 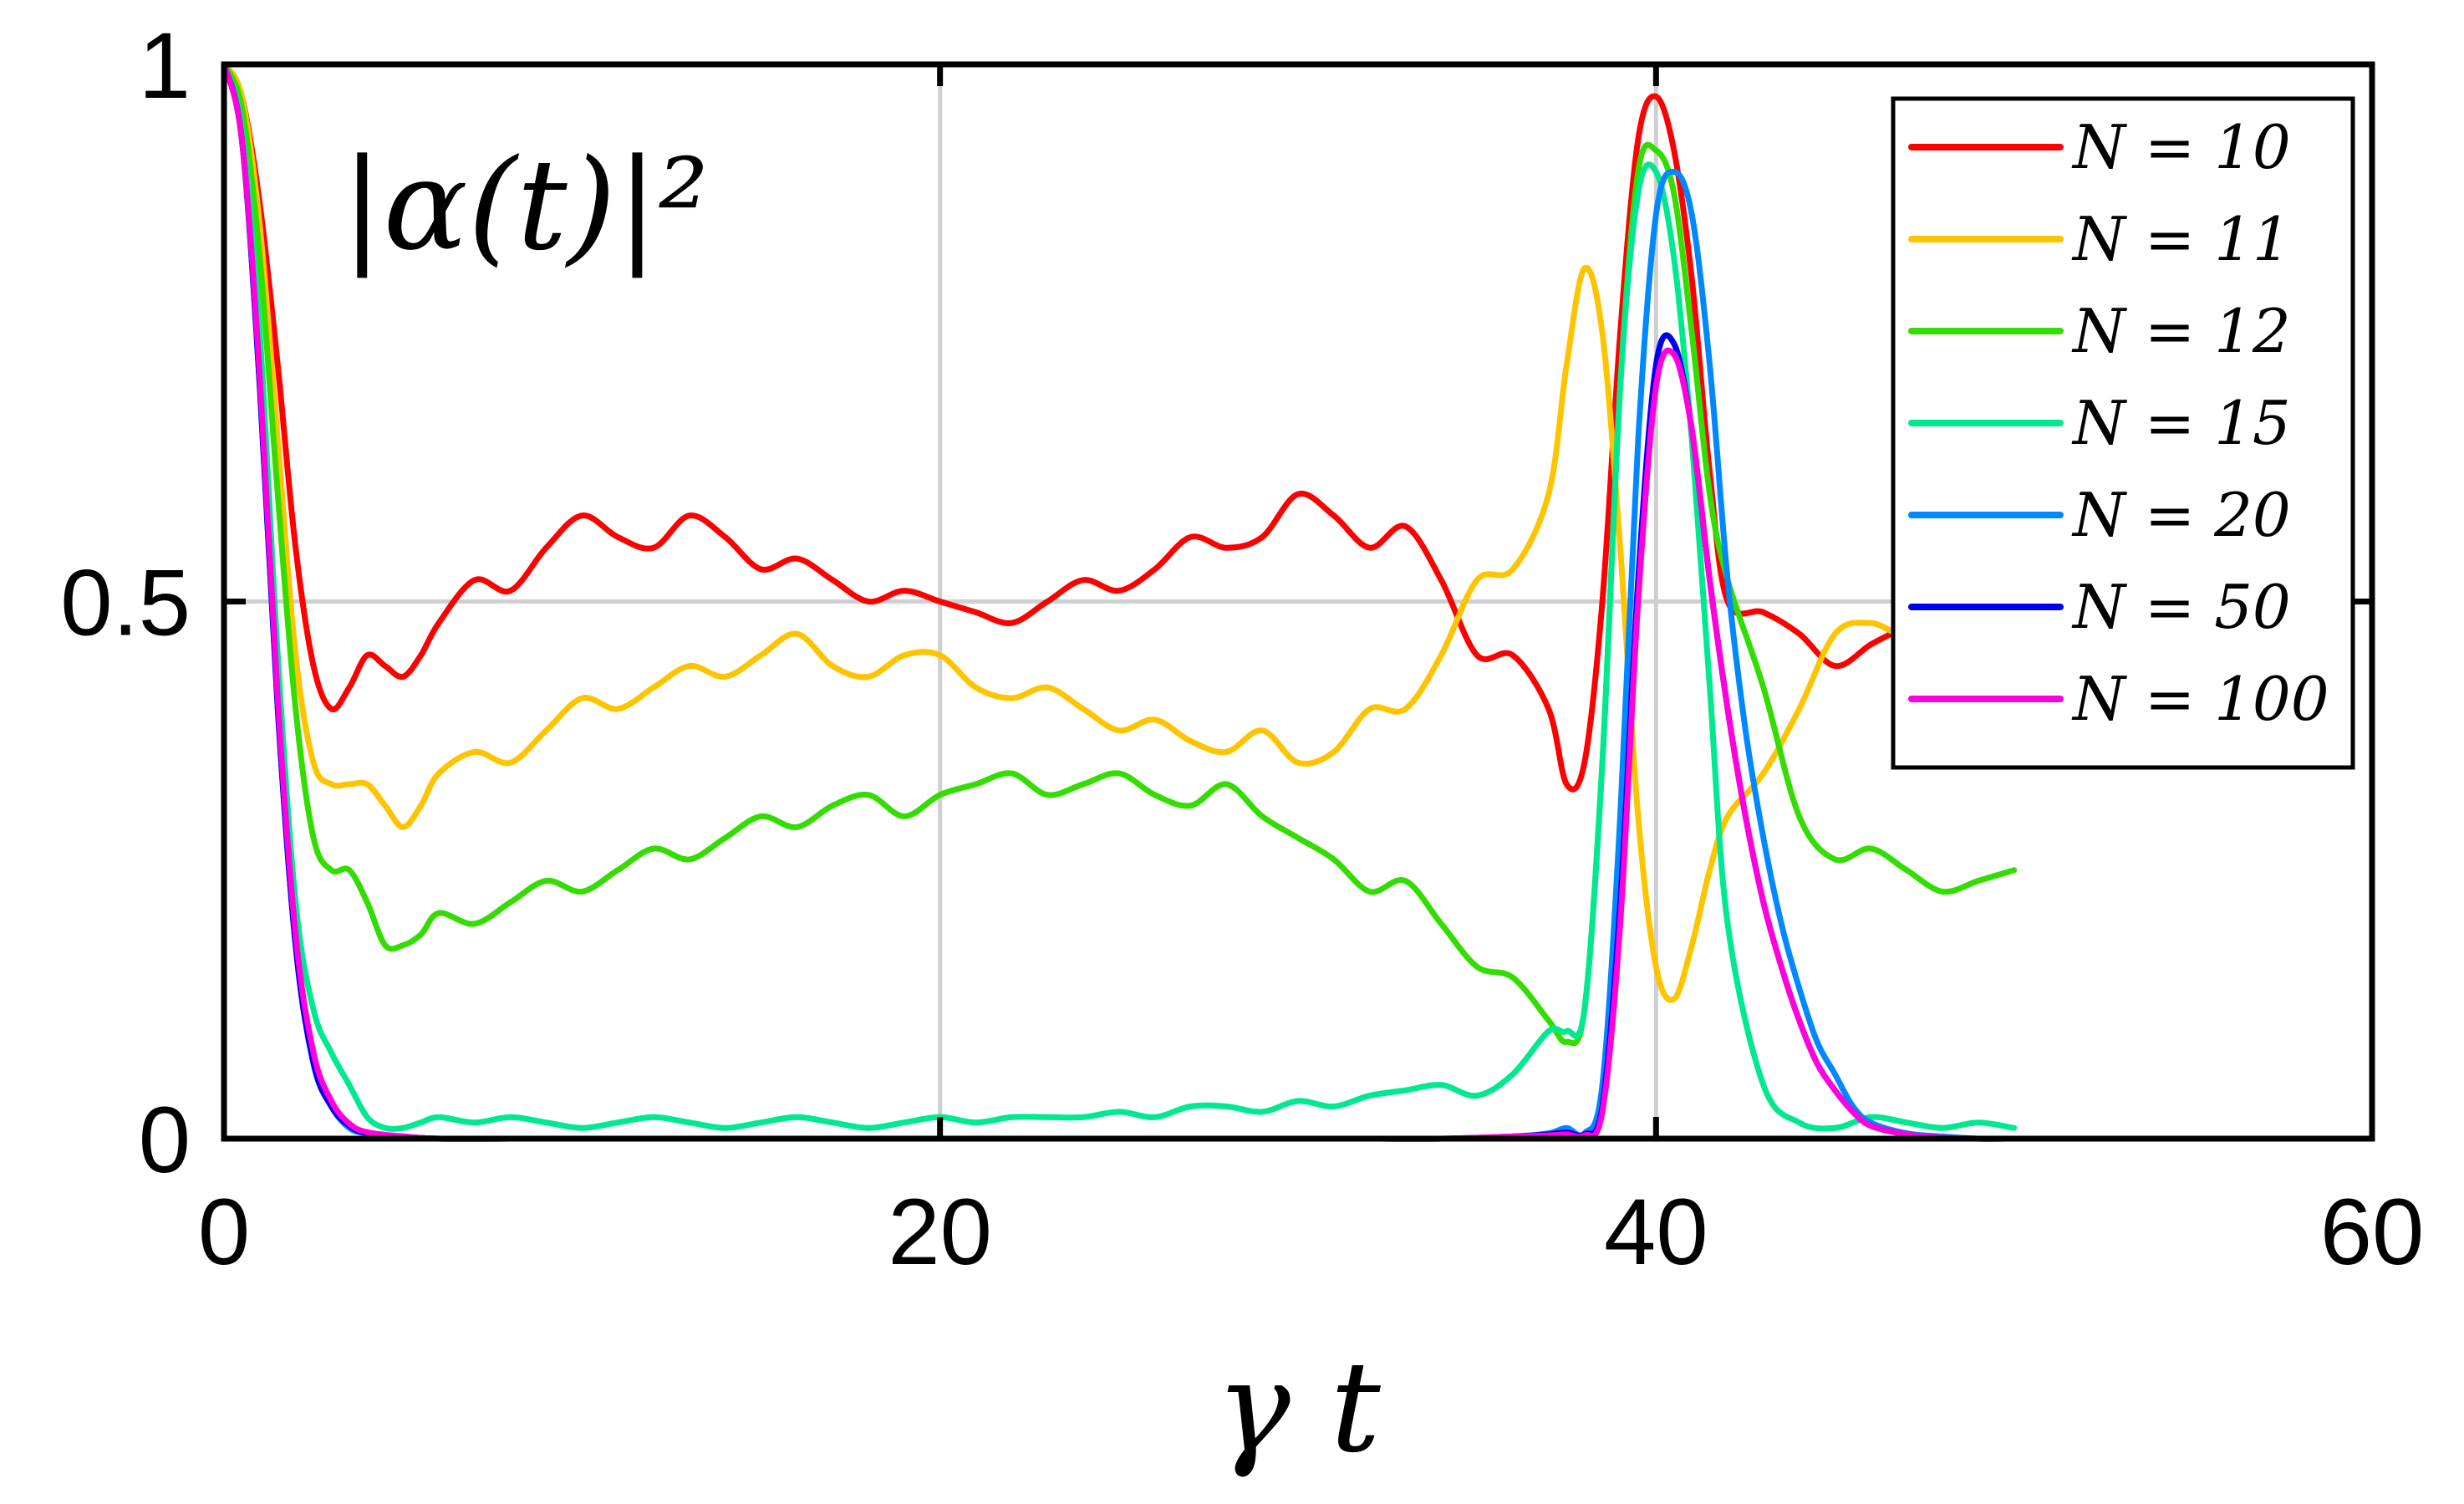 I want to click on legend-label: N = 20, so click(x=2181, y=515).